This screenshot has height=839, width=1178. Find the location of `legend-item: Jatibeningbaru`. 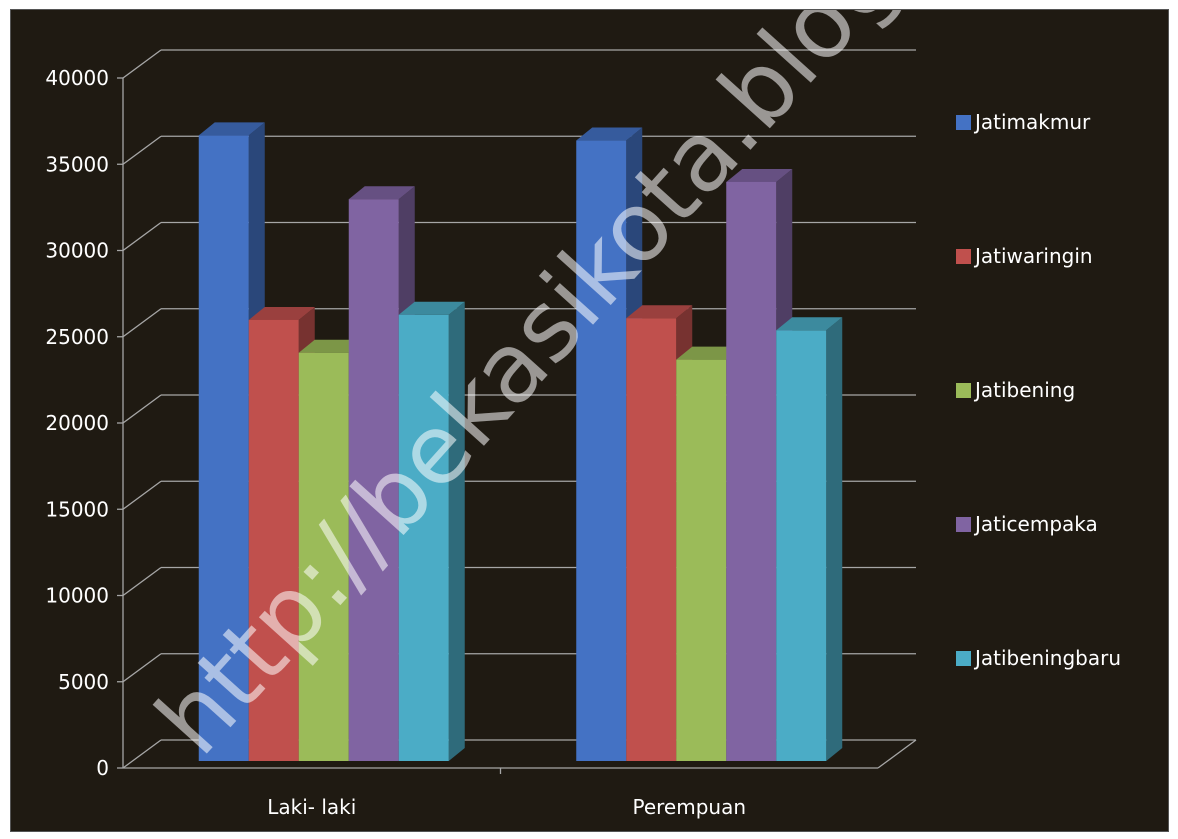

legend-item: Jatibeningbaru is located at coordinates (1038, 658).